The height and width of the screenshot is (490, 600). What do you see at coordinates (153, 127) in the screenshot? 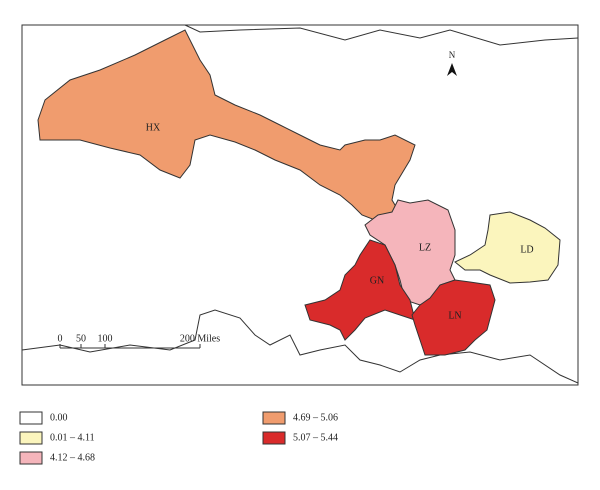
I see `region-label: HX` at bounding box center [153, 127].